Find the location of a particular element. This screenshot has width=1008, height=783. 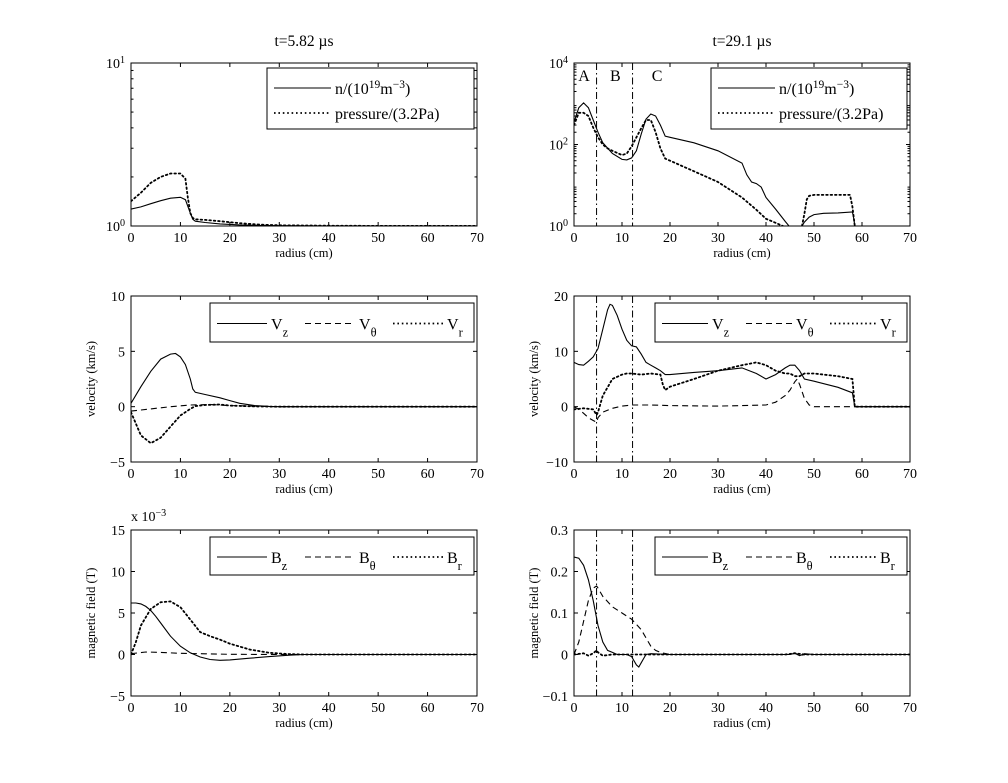

region-label: B is located at coordinates (615, 76).